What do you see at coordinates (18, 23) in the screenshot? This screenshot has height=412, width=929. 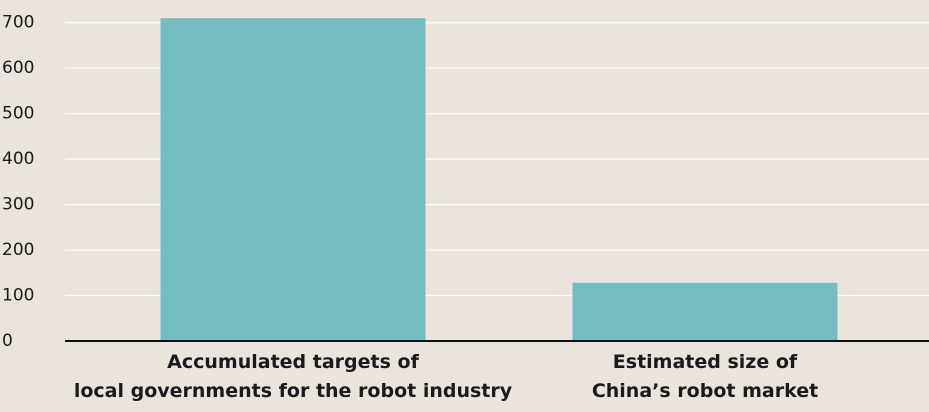 I see `y-tick-label: 700` at bounding box center [18, 23].